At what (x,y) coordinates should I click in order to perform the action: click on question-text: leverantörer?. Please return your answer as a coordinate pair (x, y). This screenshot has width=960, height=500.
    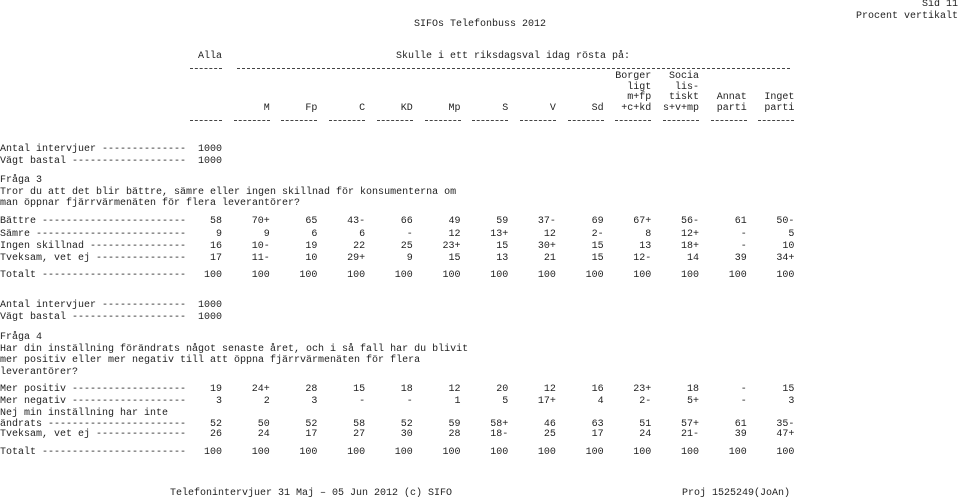
    Looking at the image, I should click on (39, 372).